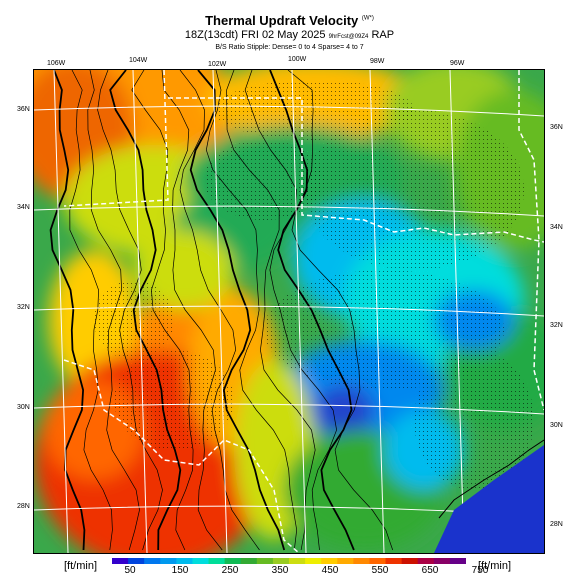 This screenshot has width=579, height=579. I want to click on lat-label-left: 30N, so click(23, 407).